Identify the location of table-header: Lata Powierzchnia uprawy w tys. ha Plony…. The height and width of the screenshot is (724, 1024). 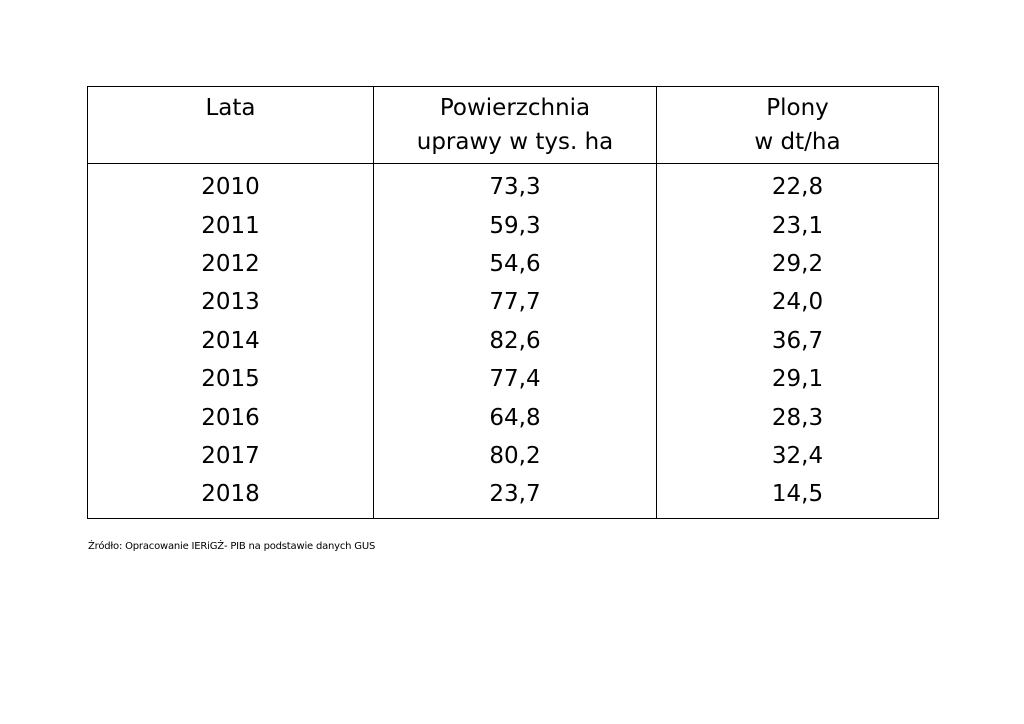
(513, 125).